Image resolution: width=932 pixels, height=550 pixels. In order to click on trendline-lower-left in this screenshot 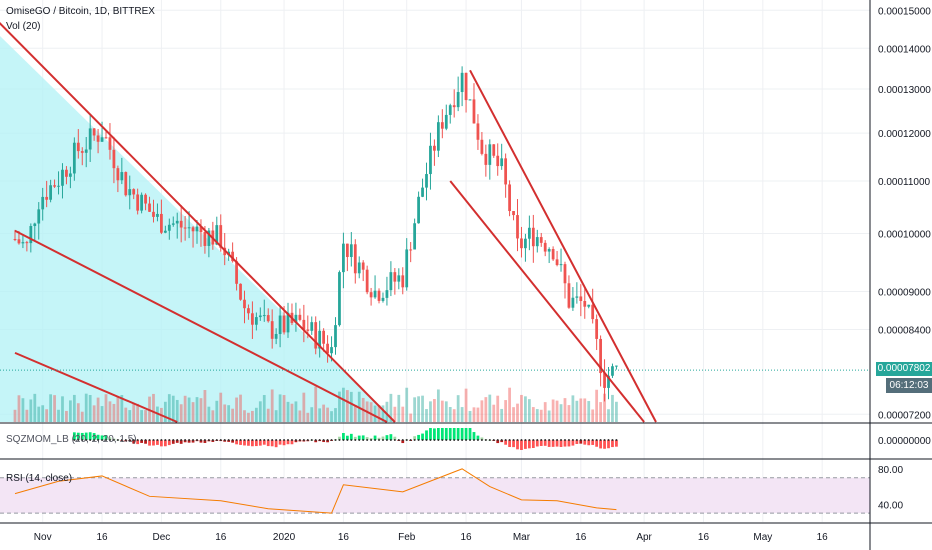, I will do `click(201, 326)`.